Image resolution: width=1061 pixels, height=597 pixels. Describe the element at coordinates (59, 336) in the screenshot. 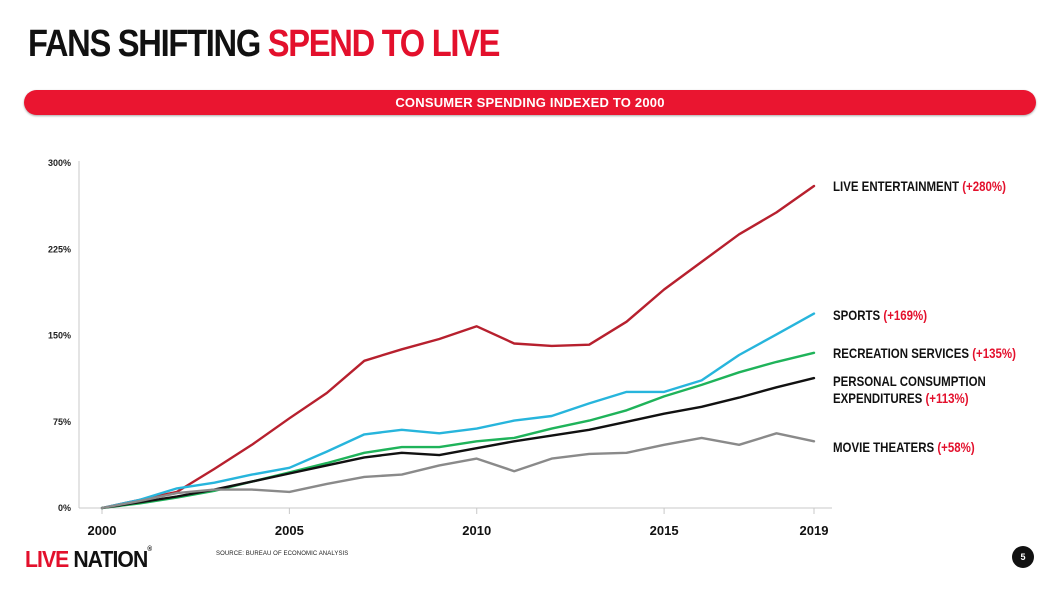

I see `y-tick-label: 150%` at that location.